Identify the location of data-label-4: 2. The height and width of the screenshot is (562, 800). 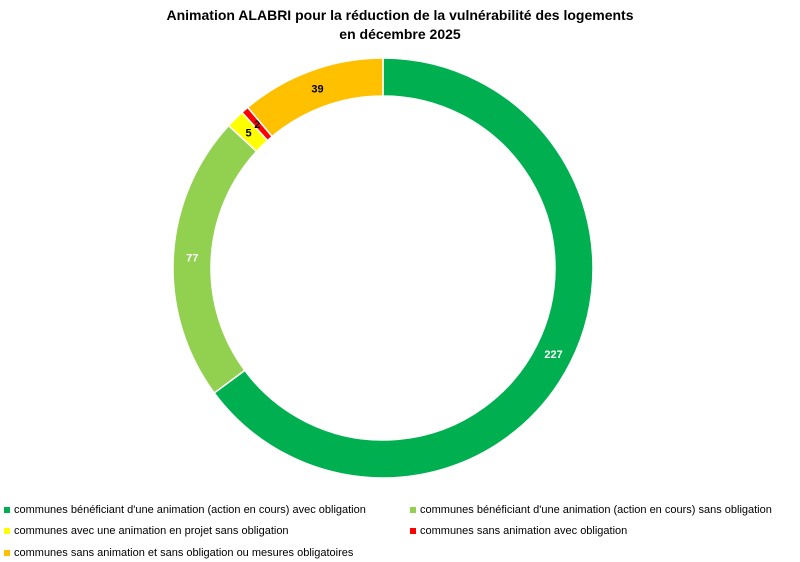
(257, 125).